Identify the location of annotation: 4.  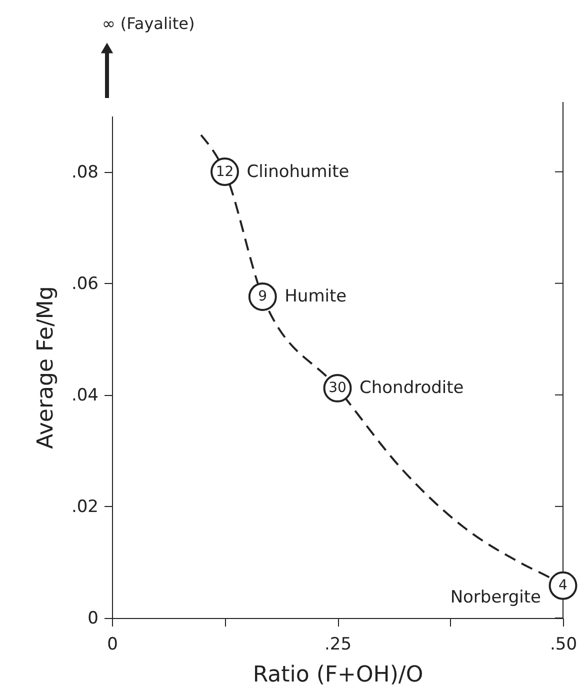
(563, 586).